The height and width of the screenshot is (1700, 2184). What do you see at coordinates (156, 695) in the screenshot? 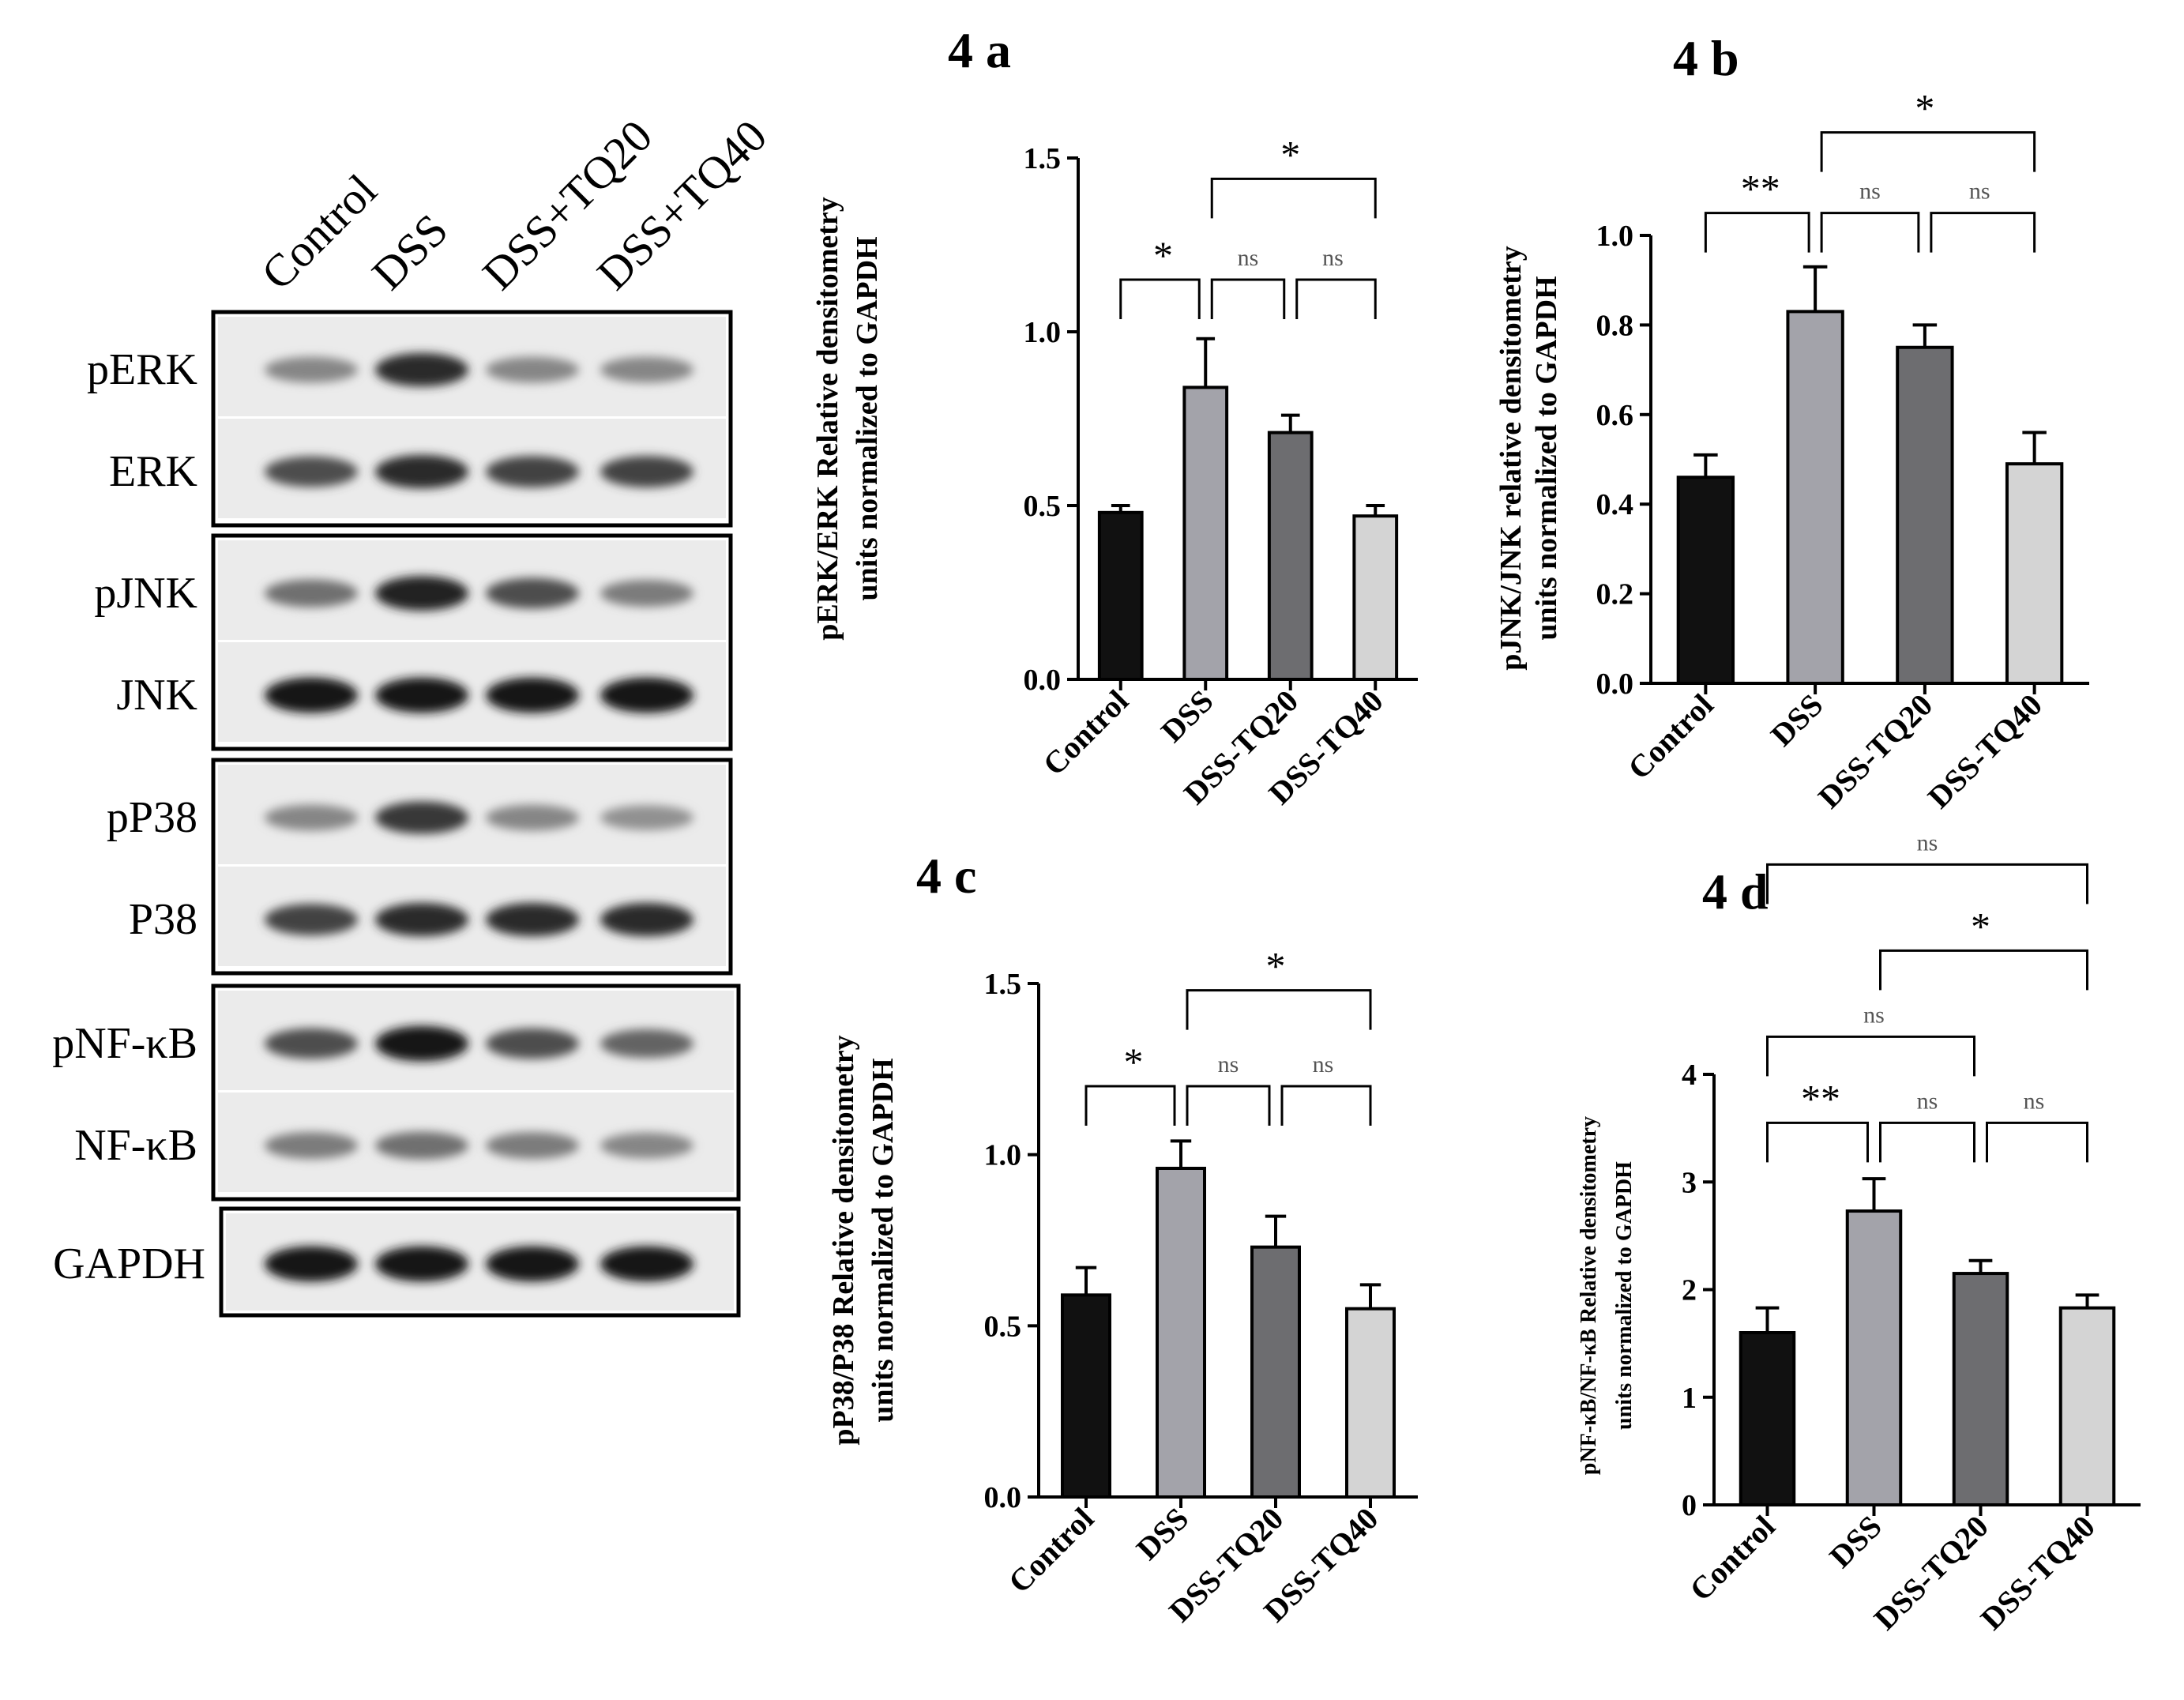
I see `blot-row-label: JNK` at bounding box center [156, 695].